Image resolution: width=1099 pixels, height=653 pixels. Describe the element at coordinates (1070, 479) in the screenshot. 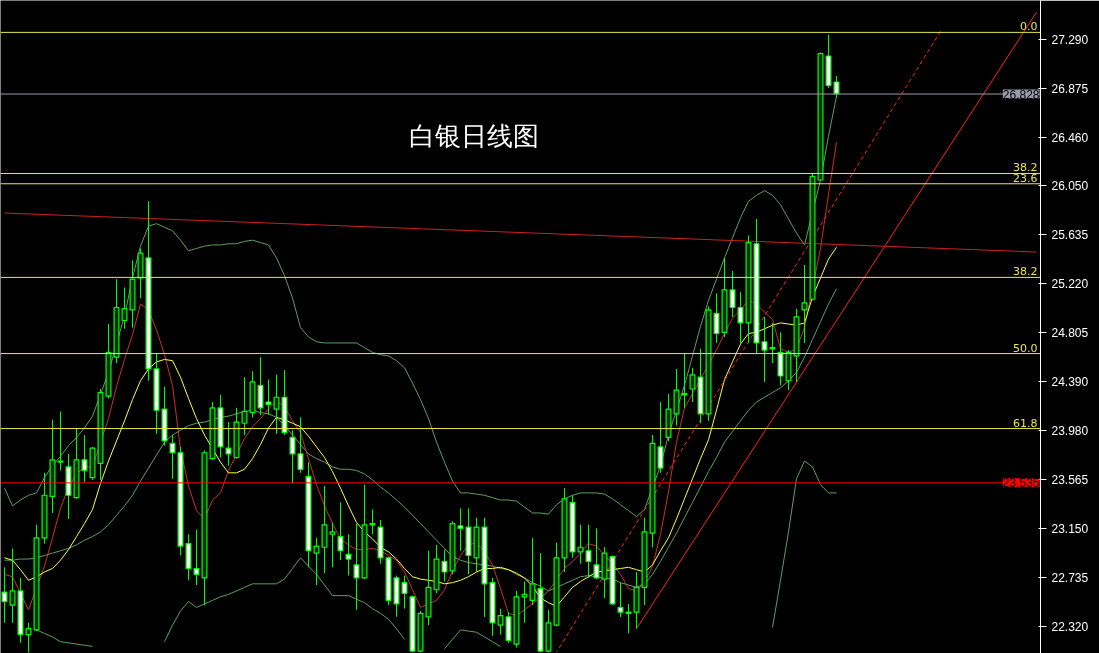

I see `y-tick-label: 23.565` at that location.